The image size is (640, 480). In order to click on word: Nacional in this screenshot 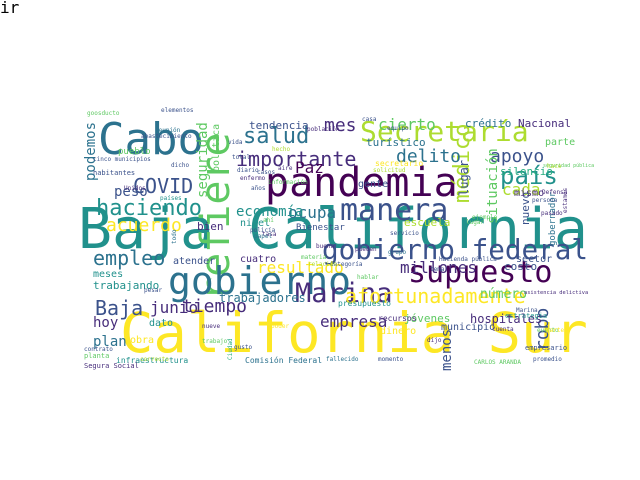, I will do `click(544, 123)`.